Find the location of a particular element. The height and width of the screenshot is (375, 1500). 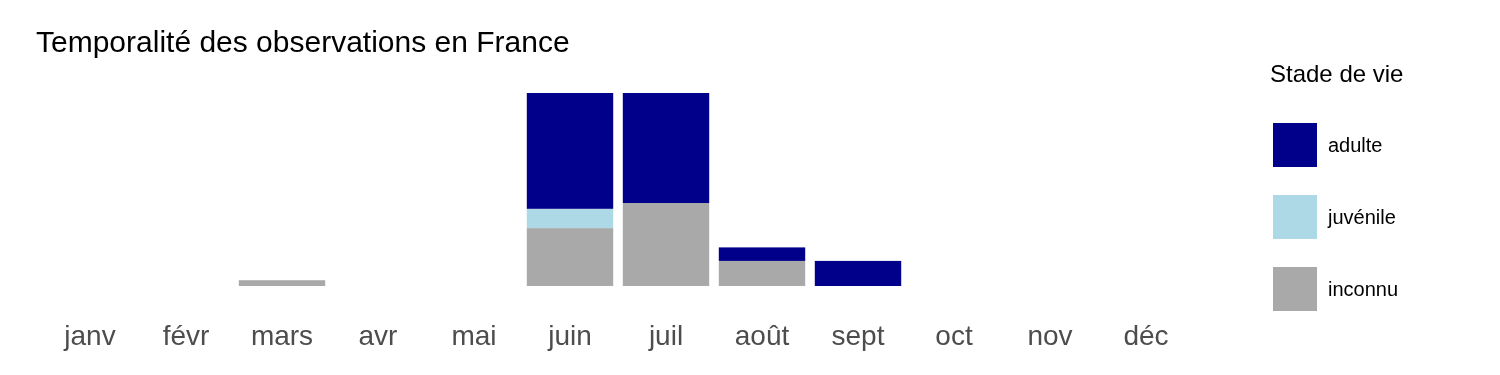

x-tick-label: nov is located at coordinates (1050, 335).